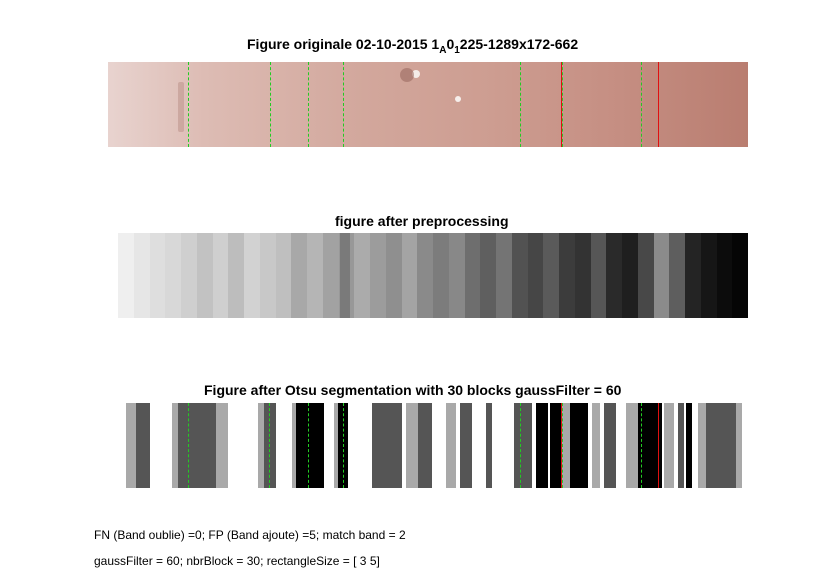  I want to click on title-original-suffix: 225-1289x172-662, so click(519, 44).